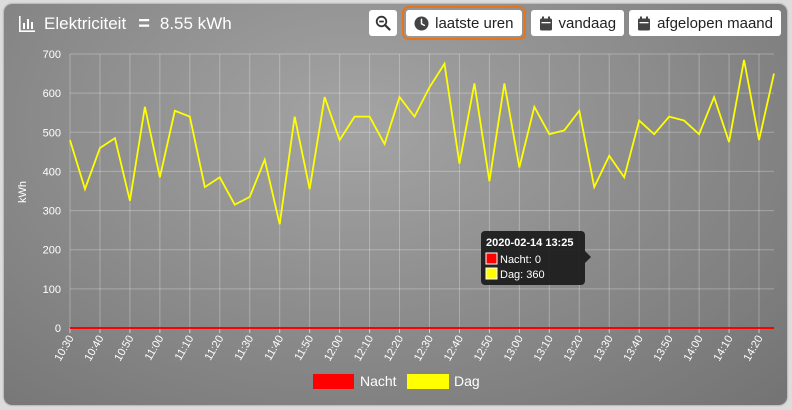  Describe the element at coordinates (464, 23) in the screenshot. I see `recent-hours-button: laatste uren` at that location.